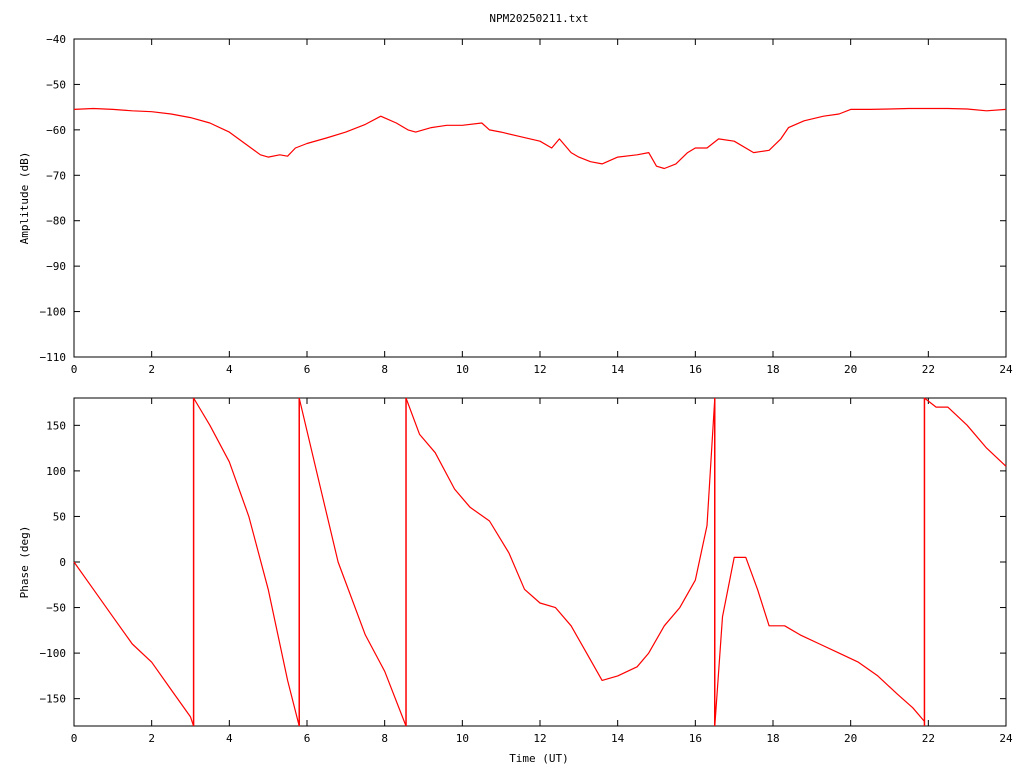 Image resolution: width=1024 pixels, height=768 pixels. What do you see at coordinates (56, 425) in the screenshot?
I see `phase-y-tick-label: 150` at bounding box center [56, 425].